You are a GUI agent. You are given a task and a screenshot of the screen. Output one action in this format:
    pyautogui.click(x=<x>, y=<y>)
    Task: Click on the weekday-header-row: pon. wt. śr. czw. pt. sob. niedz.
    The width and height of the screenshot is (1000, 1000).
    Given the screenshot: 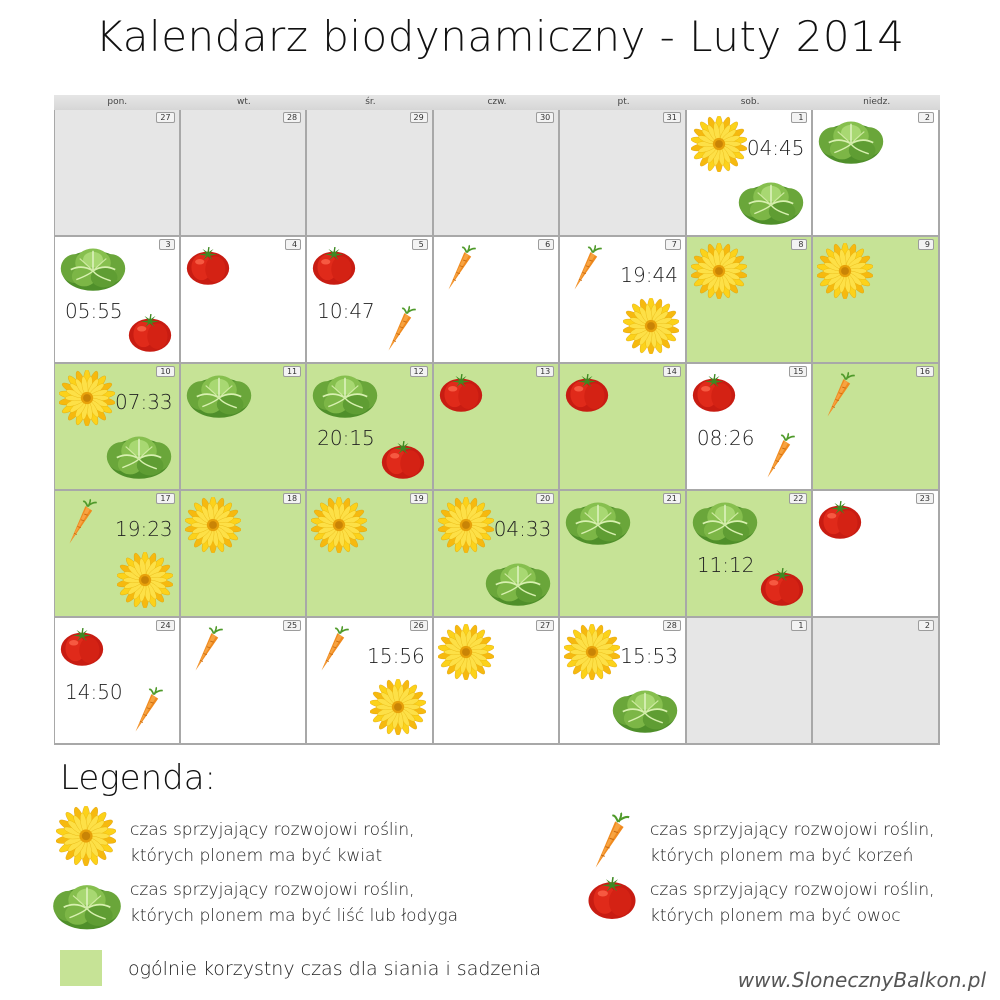 What is the action you would take?
    pyautogui.click(x=497, y=103)
    